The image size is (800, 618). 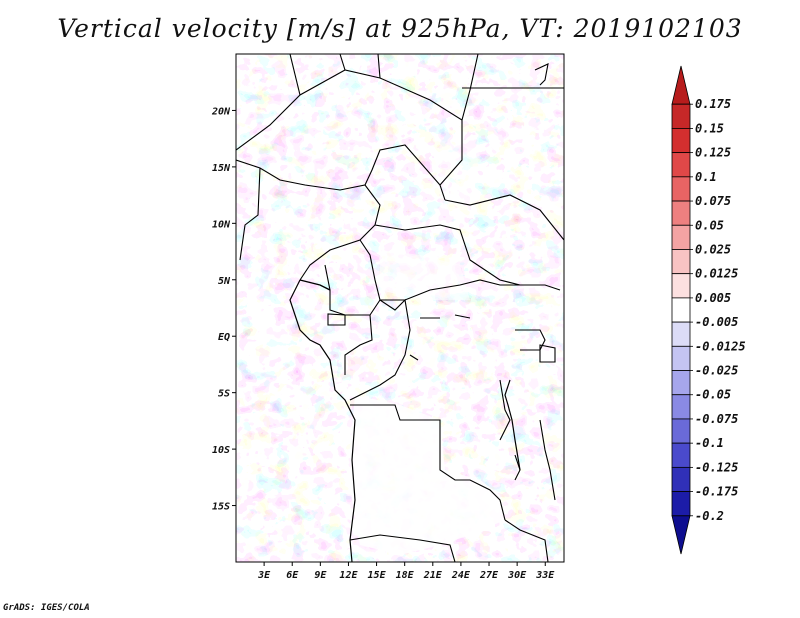 What do you see at coordinates (433, 575) in the screenshot?
I see `lon-tick-label: 21E` at bounding box center [433, 575].